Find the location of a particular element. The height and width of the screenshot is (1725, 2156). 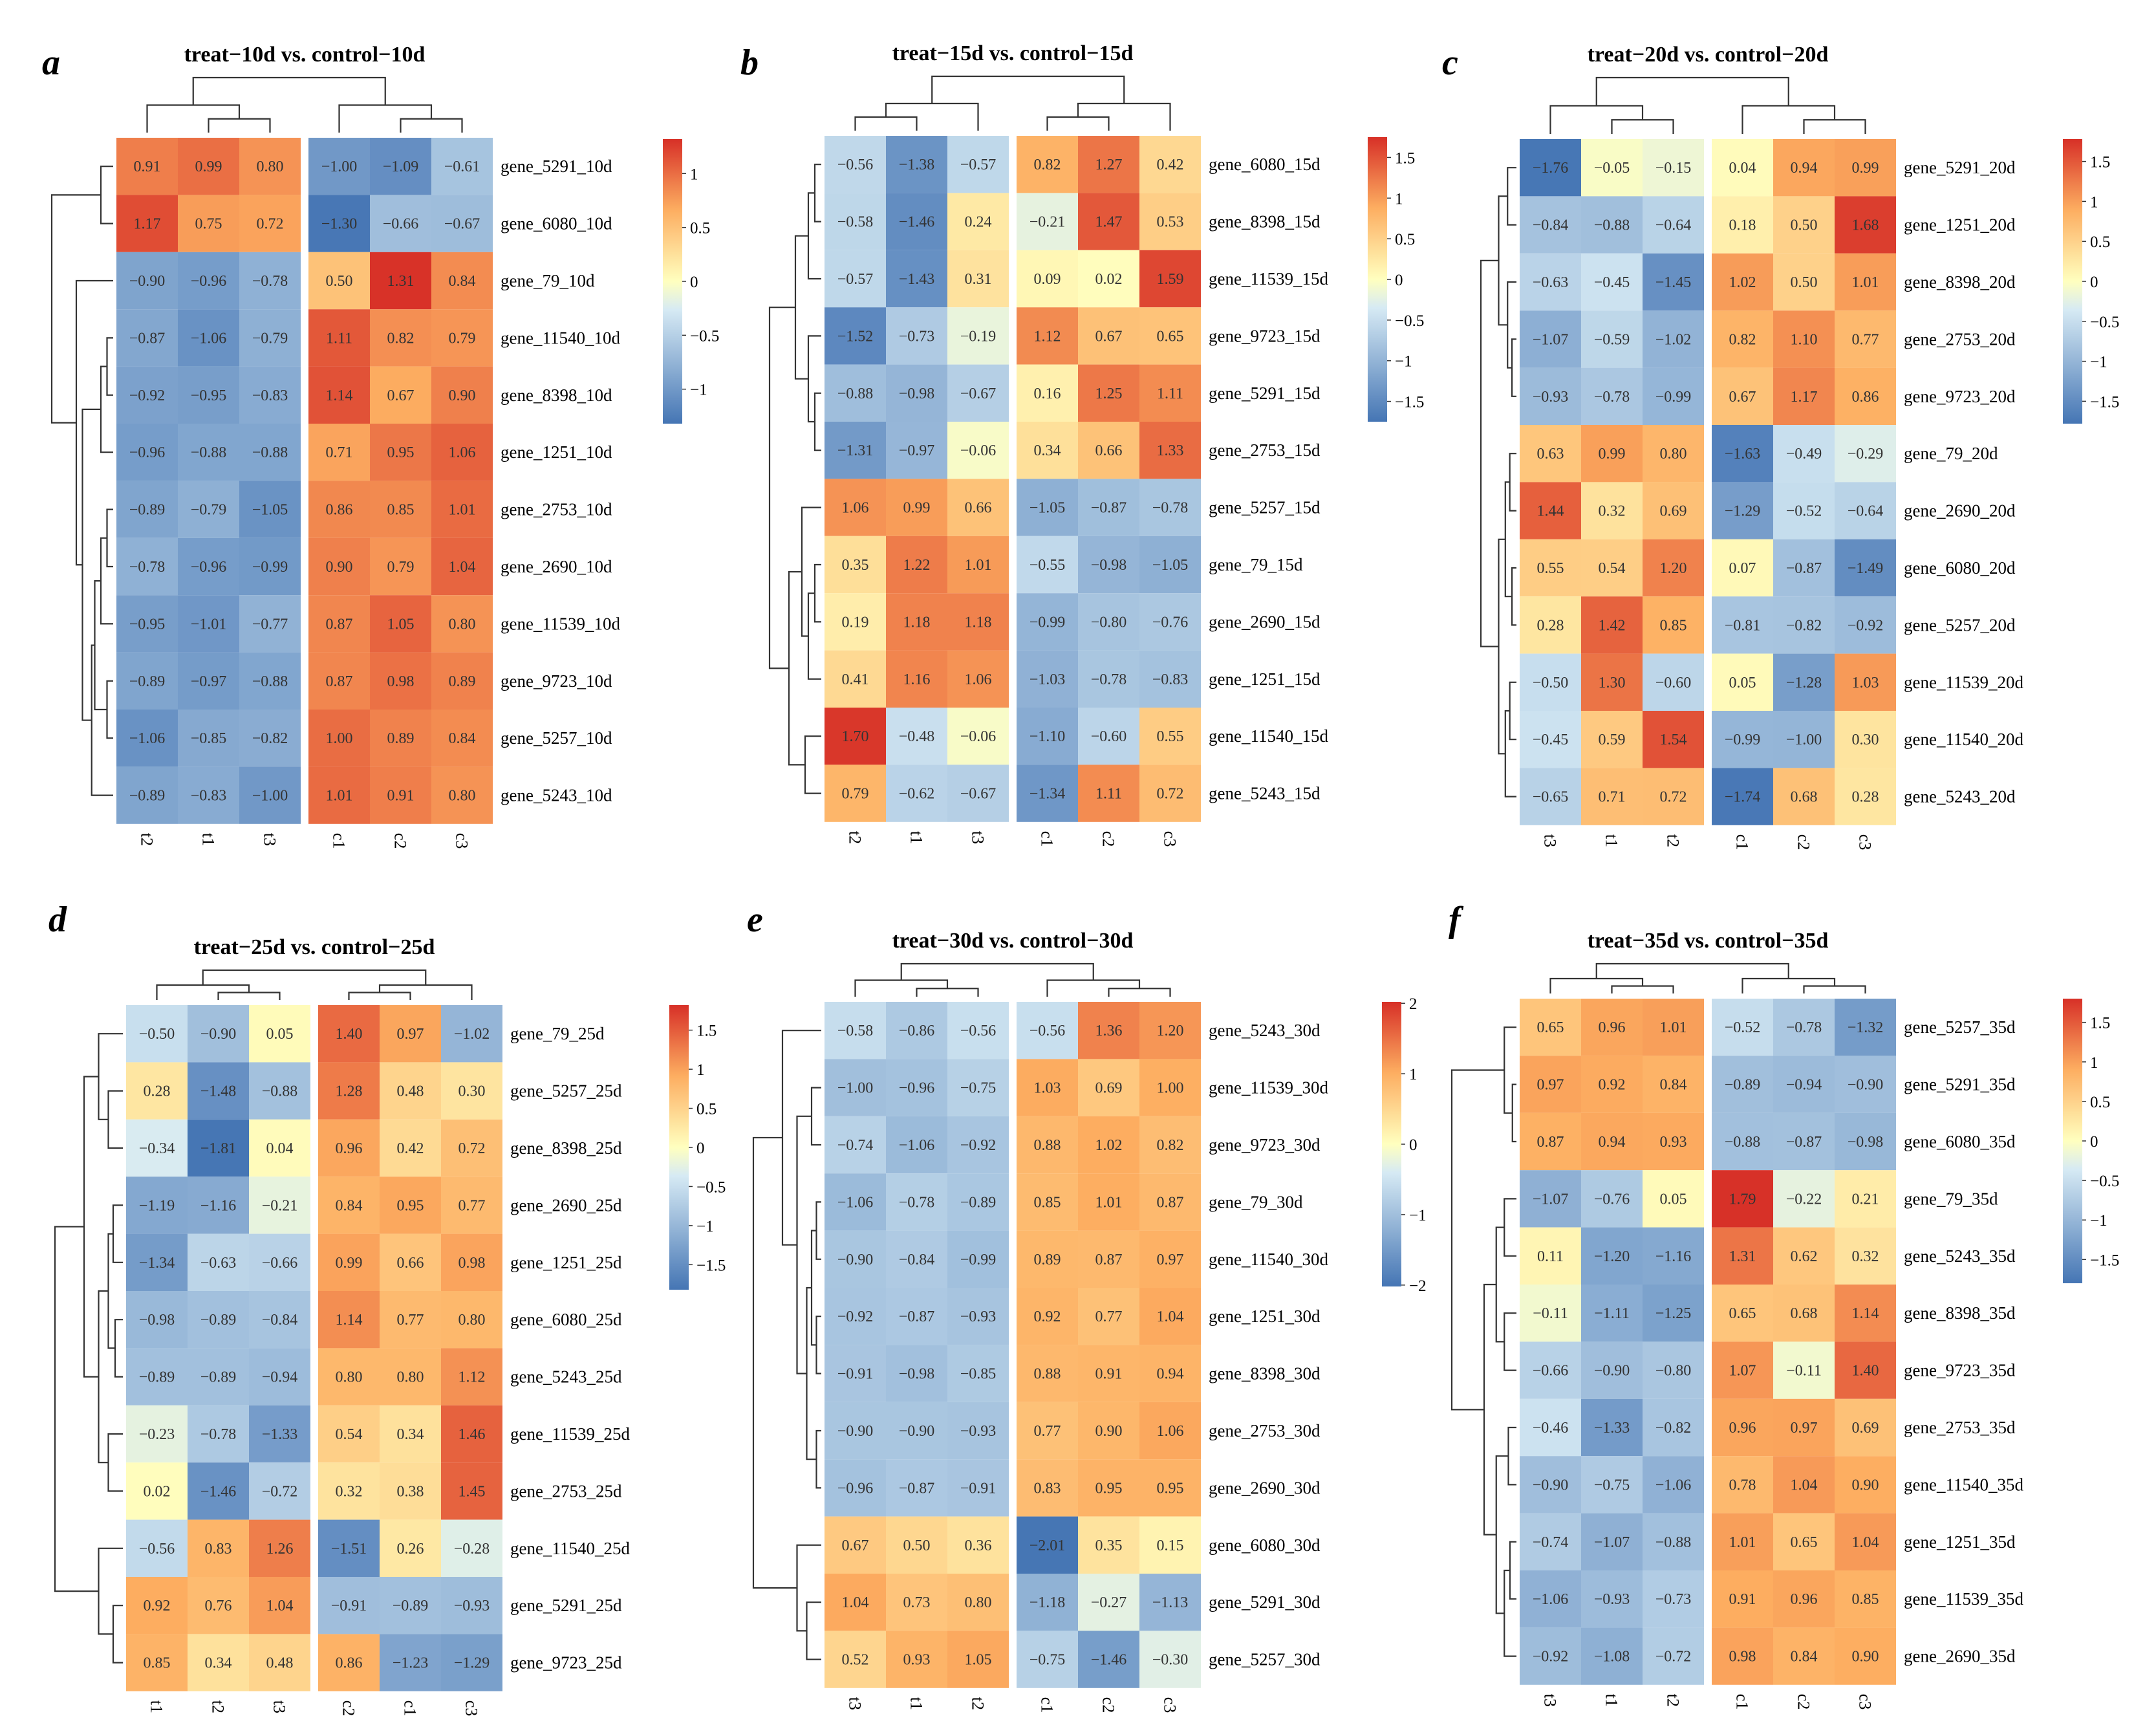

cell-value-label: 0.30 is located at coordinates (1865, 740).